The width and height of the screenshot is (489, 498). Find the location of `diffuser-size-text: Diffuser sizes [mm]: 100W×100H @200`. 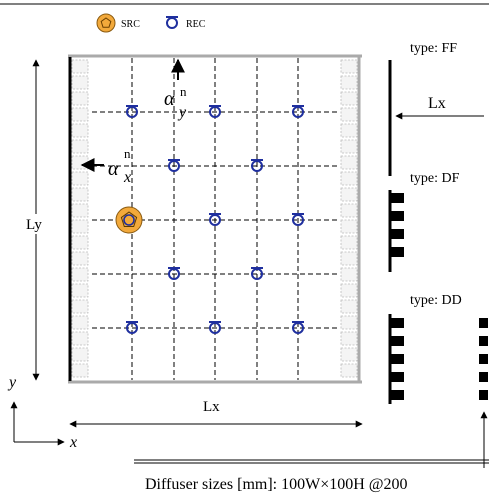

diffuser-size-text: Diffuser sizes [mm]: 100W×100H @200 is located at coordinates (276, 484).